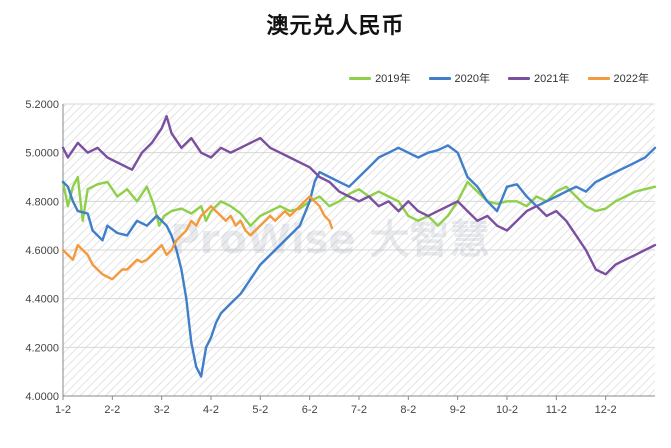 Image resolution: width=671 pixels, height=448 pixels. Describe the element at coordinates (499, 78) in the screenshot. I see `legend: 2019年 2020年 2021年 2022年` at that location.